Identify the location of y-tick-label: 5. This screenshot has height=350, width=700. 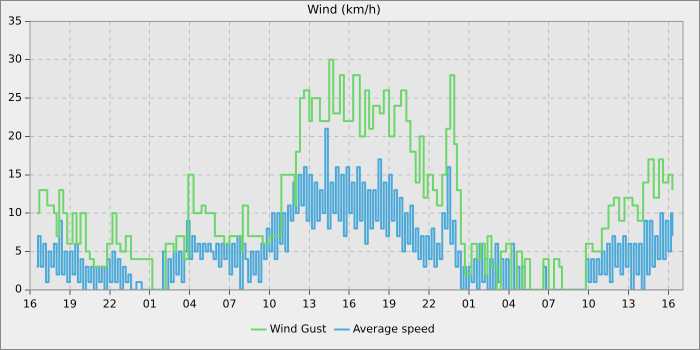
(18, 251).